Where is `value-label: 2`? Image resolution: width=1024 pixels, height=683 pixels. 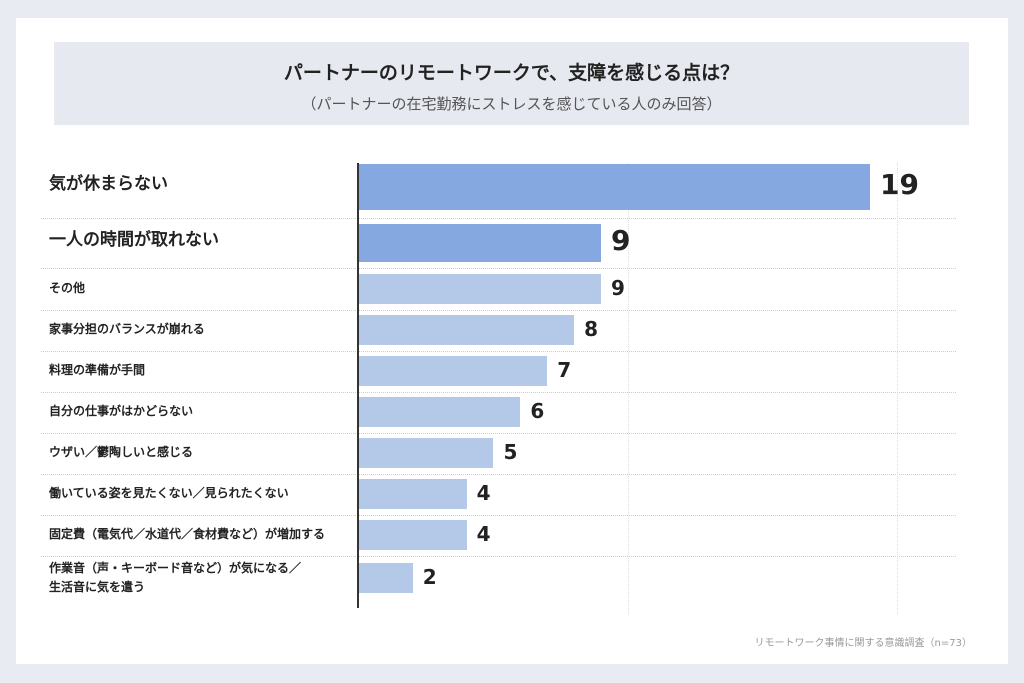 value-label: 2 is located at coordinates (429, 577).